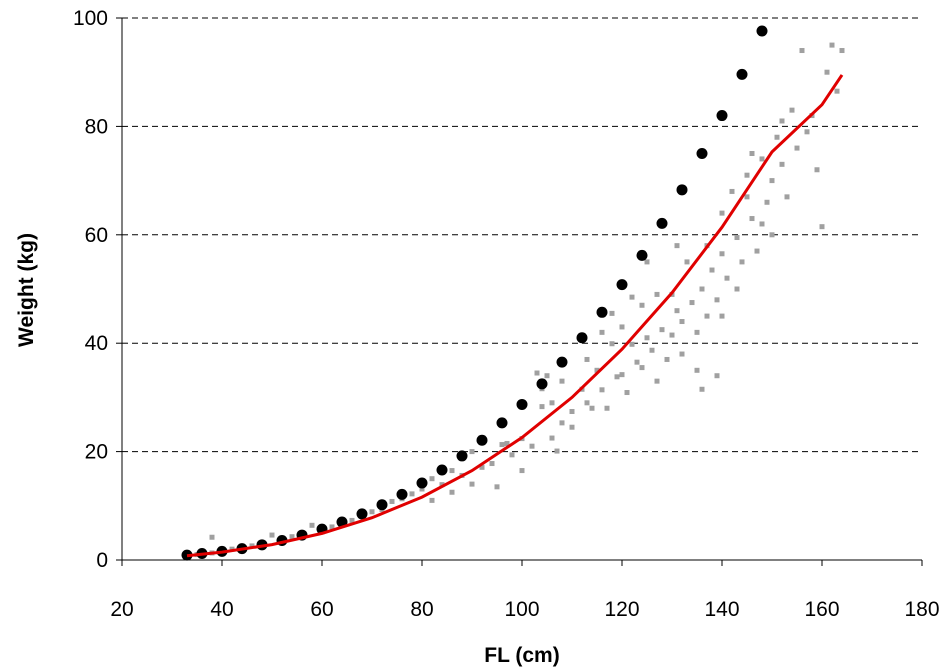  What do you see at coordinates (90, 18) in the screenshot?
I see `y-tick-label: 100` at bounding box center [90, 18].